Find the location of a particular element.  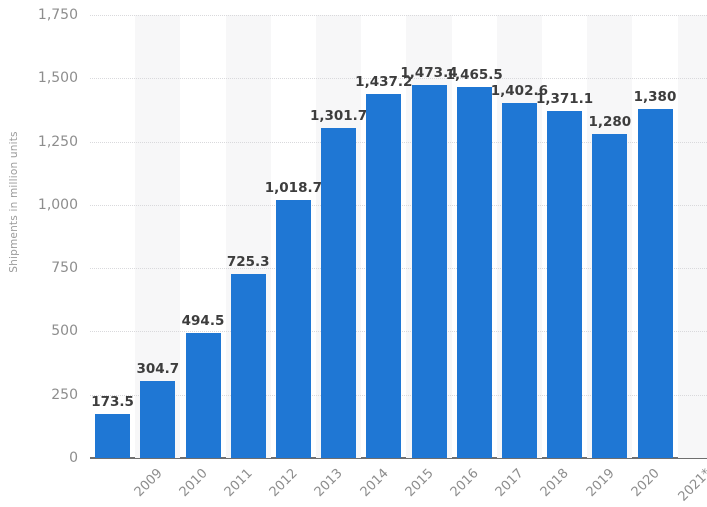

y-tick-label: 1,250 is located at coordinates (57, 141).